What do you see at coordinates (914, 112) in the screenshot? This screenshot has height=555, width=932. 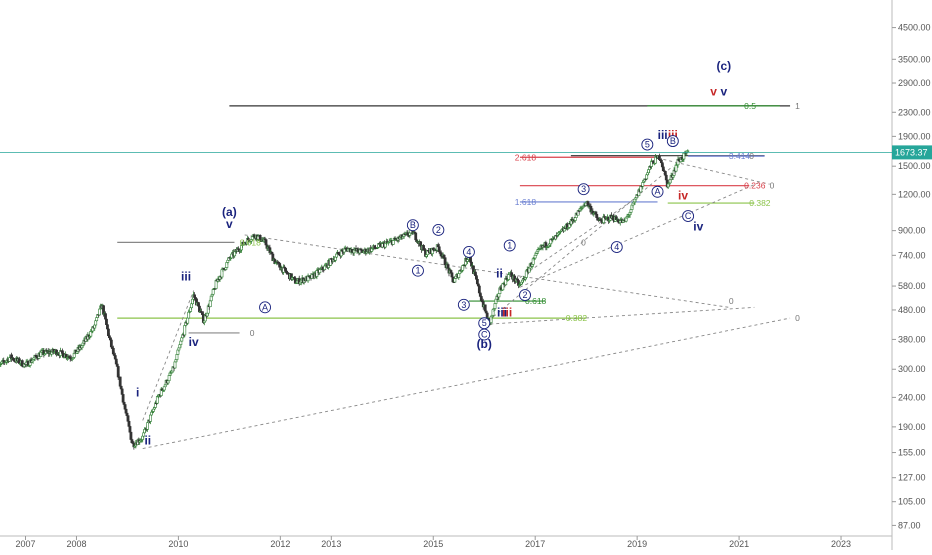 I see `y-tick-label-3: 2300.00` at bounding box center [914, 112].